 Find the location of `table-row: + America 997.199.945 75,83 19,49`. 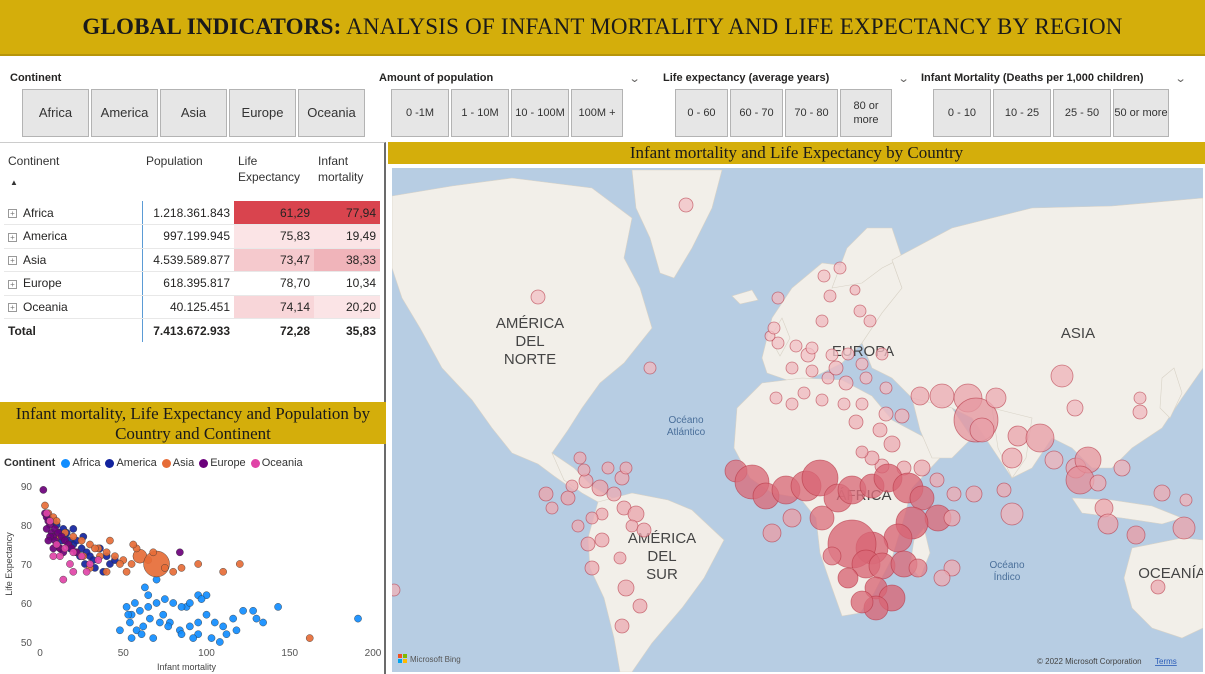

table-row: + America 997.199.945 75,83 19,49 is located at coordinates (192, 236).